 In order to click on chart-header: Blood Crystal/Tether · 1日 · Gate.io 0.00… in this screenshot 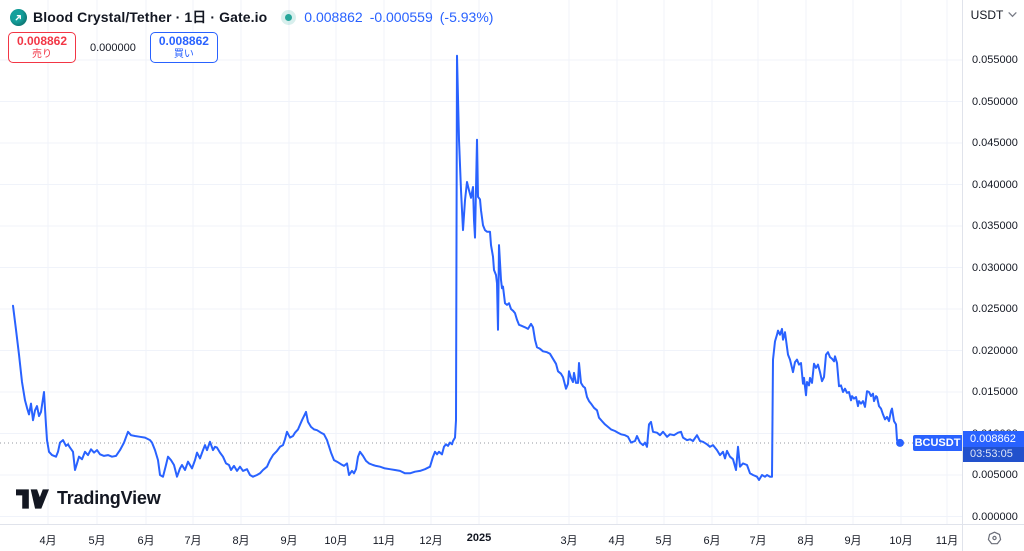, I will do `click(251, 17)`.